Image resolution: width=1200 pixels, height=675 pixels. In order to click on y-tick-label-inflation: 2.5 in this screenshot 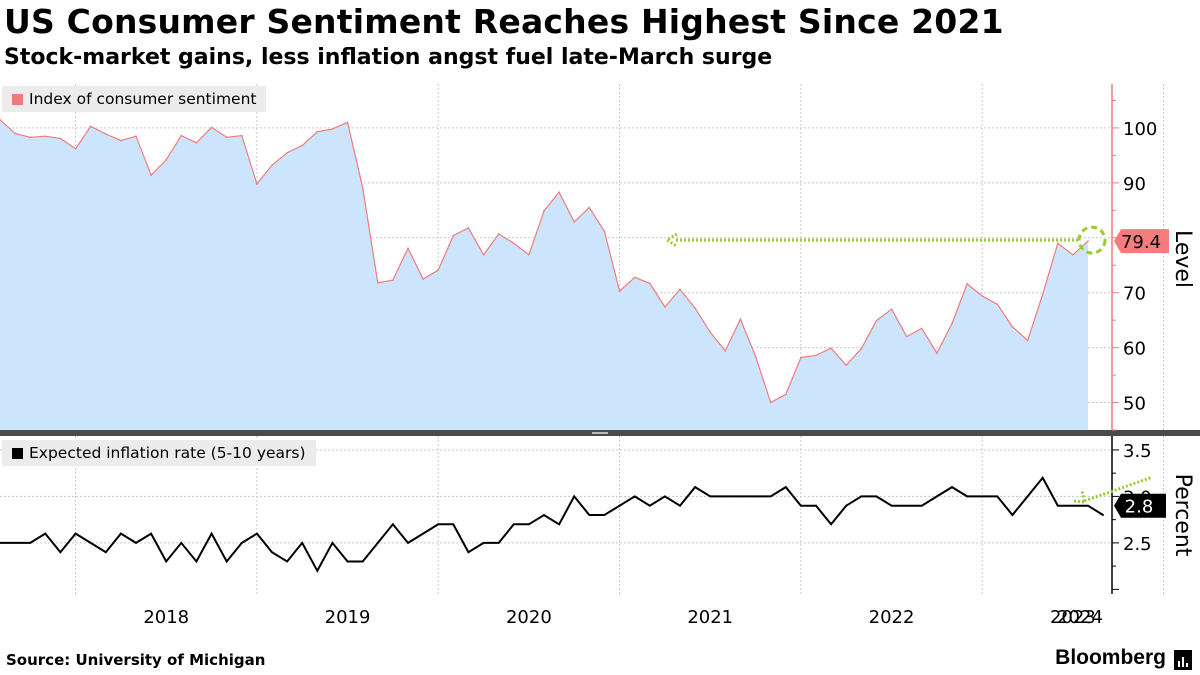, I will do `click(1137, 544)`.